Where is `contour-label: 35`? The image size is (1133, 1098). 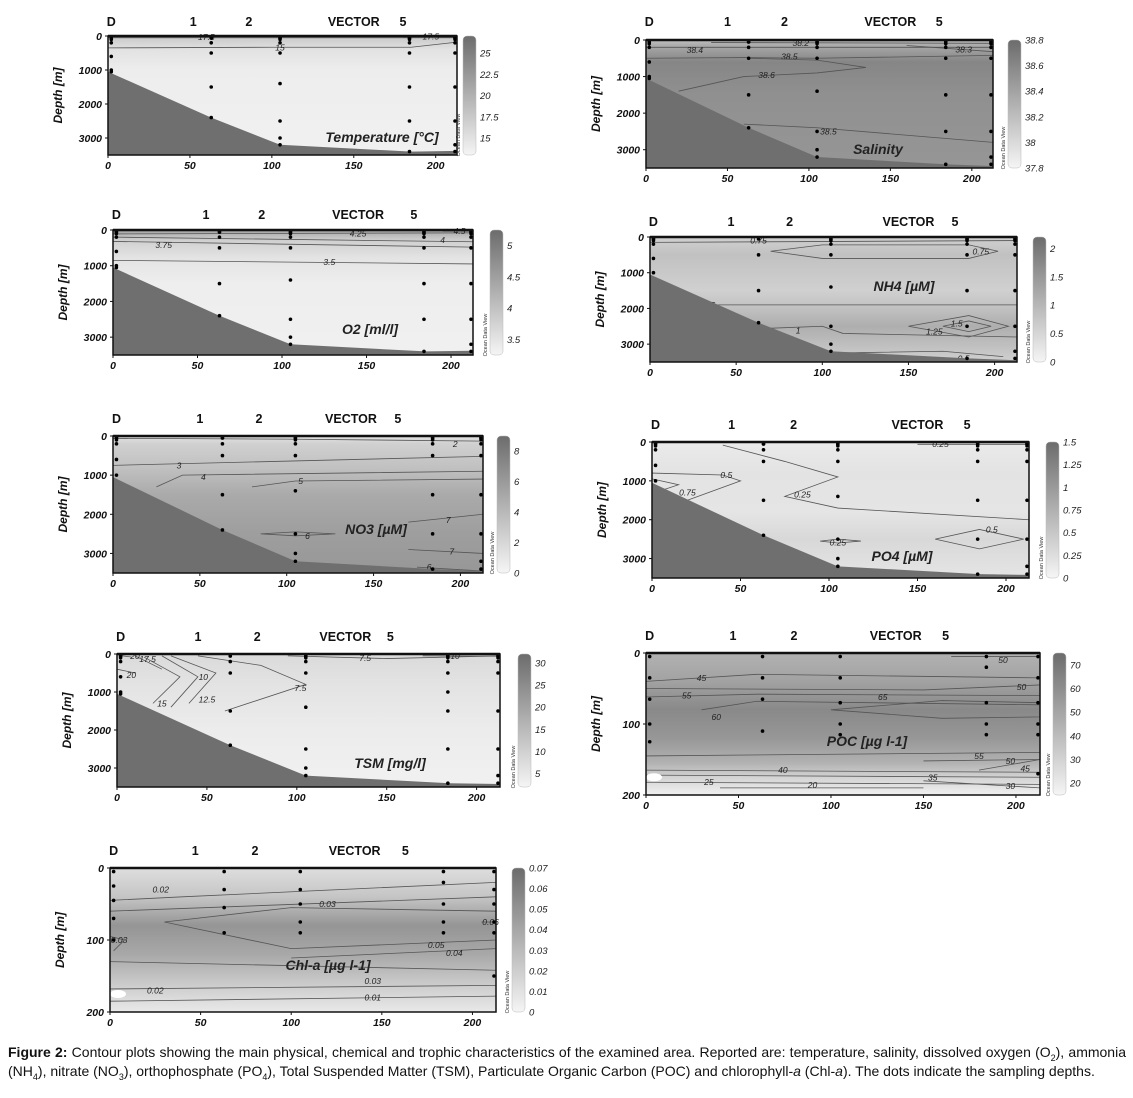 contour-label: 35 is located at coordinates (933, 777).